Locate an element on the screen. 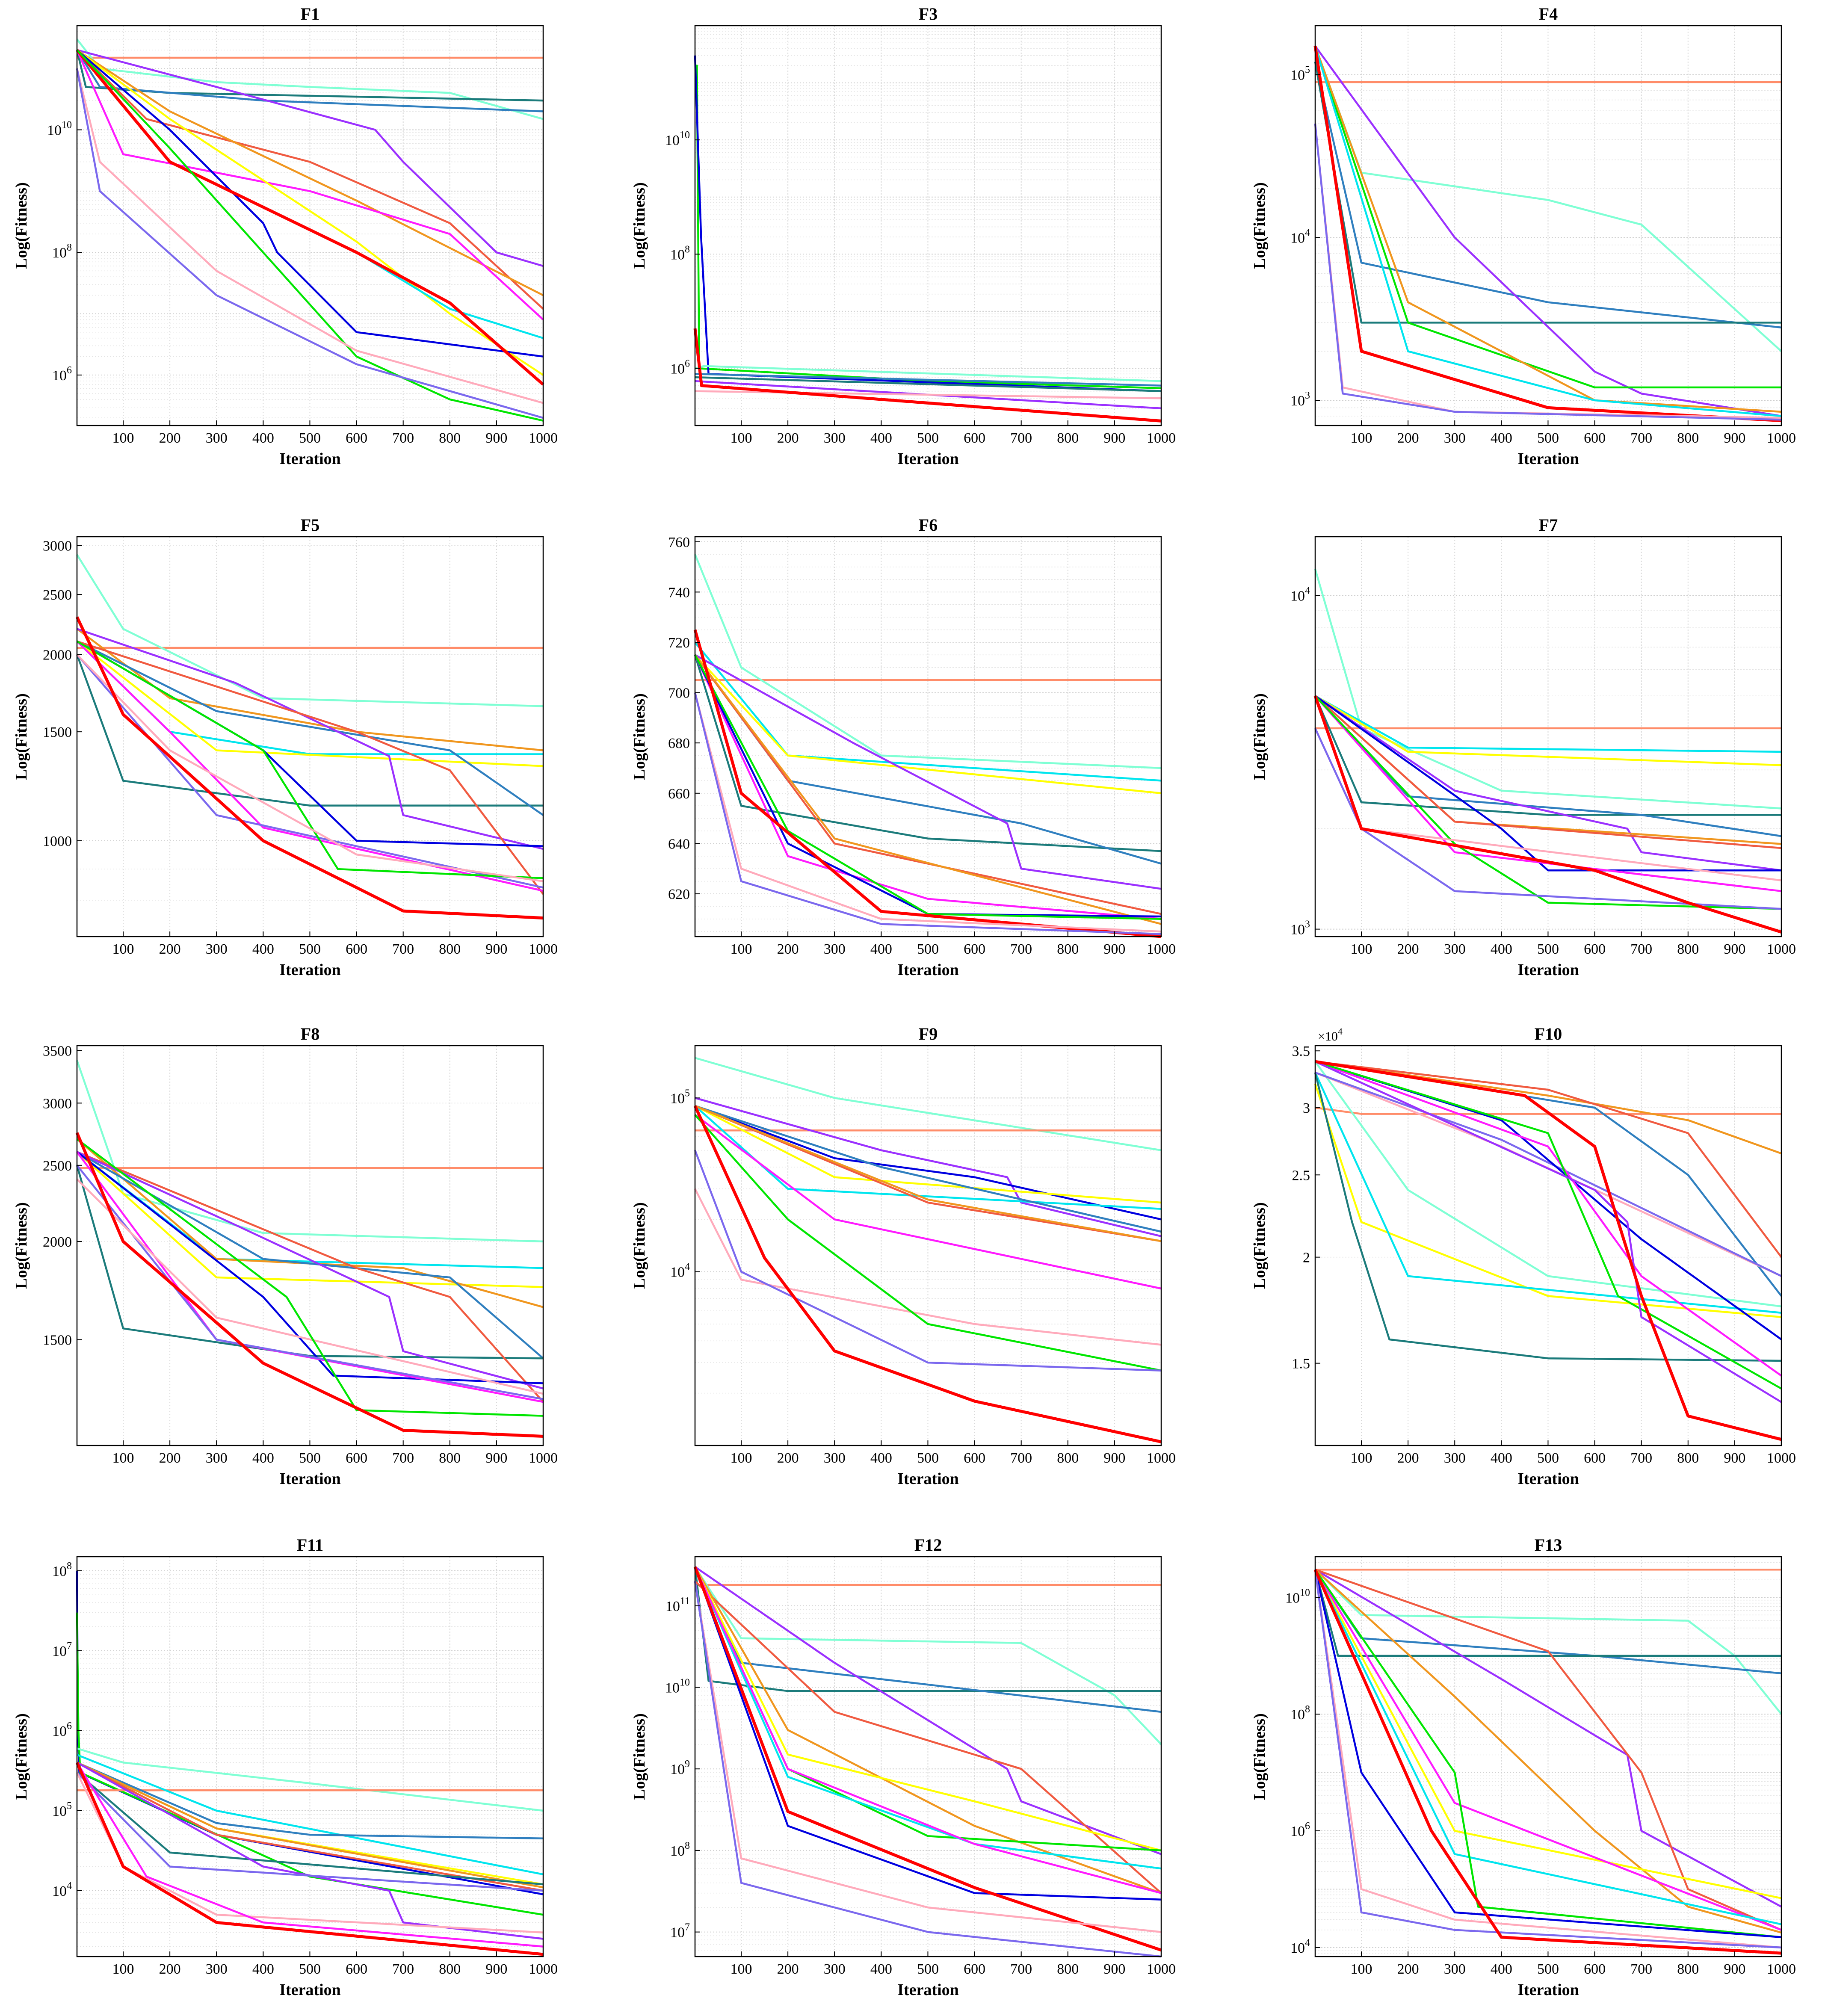  series-steel-blue is located at coordinates (928, 380).